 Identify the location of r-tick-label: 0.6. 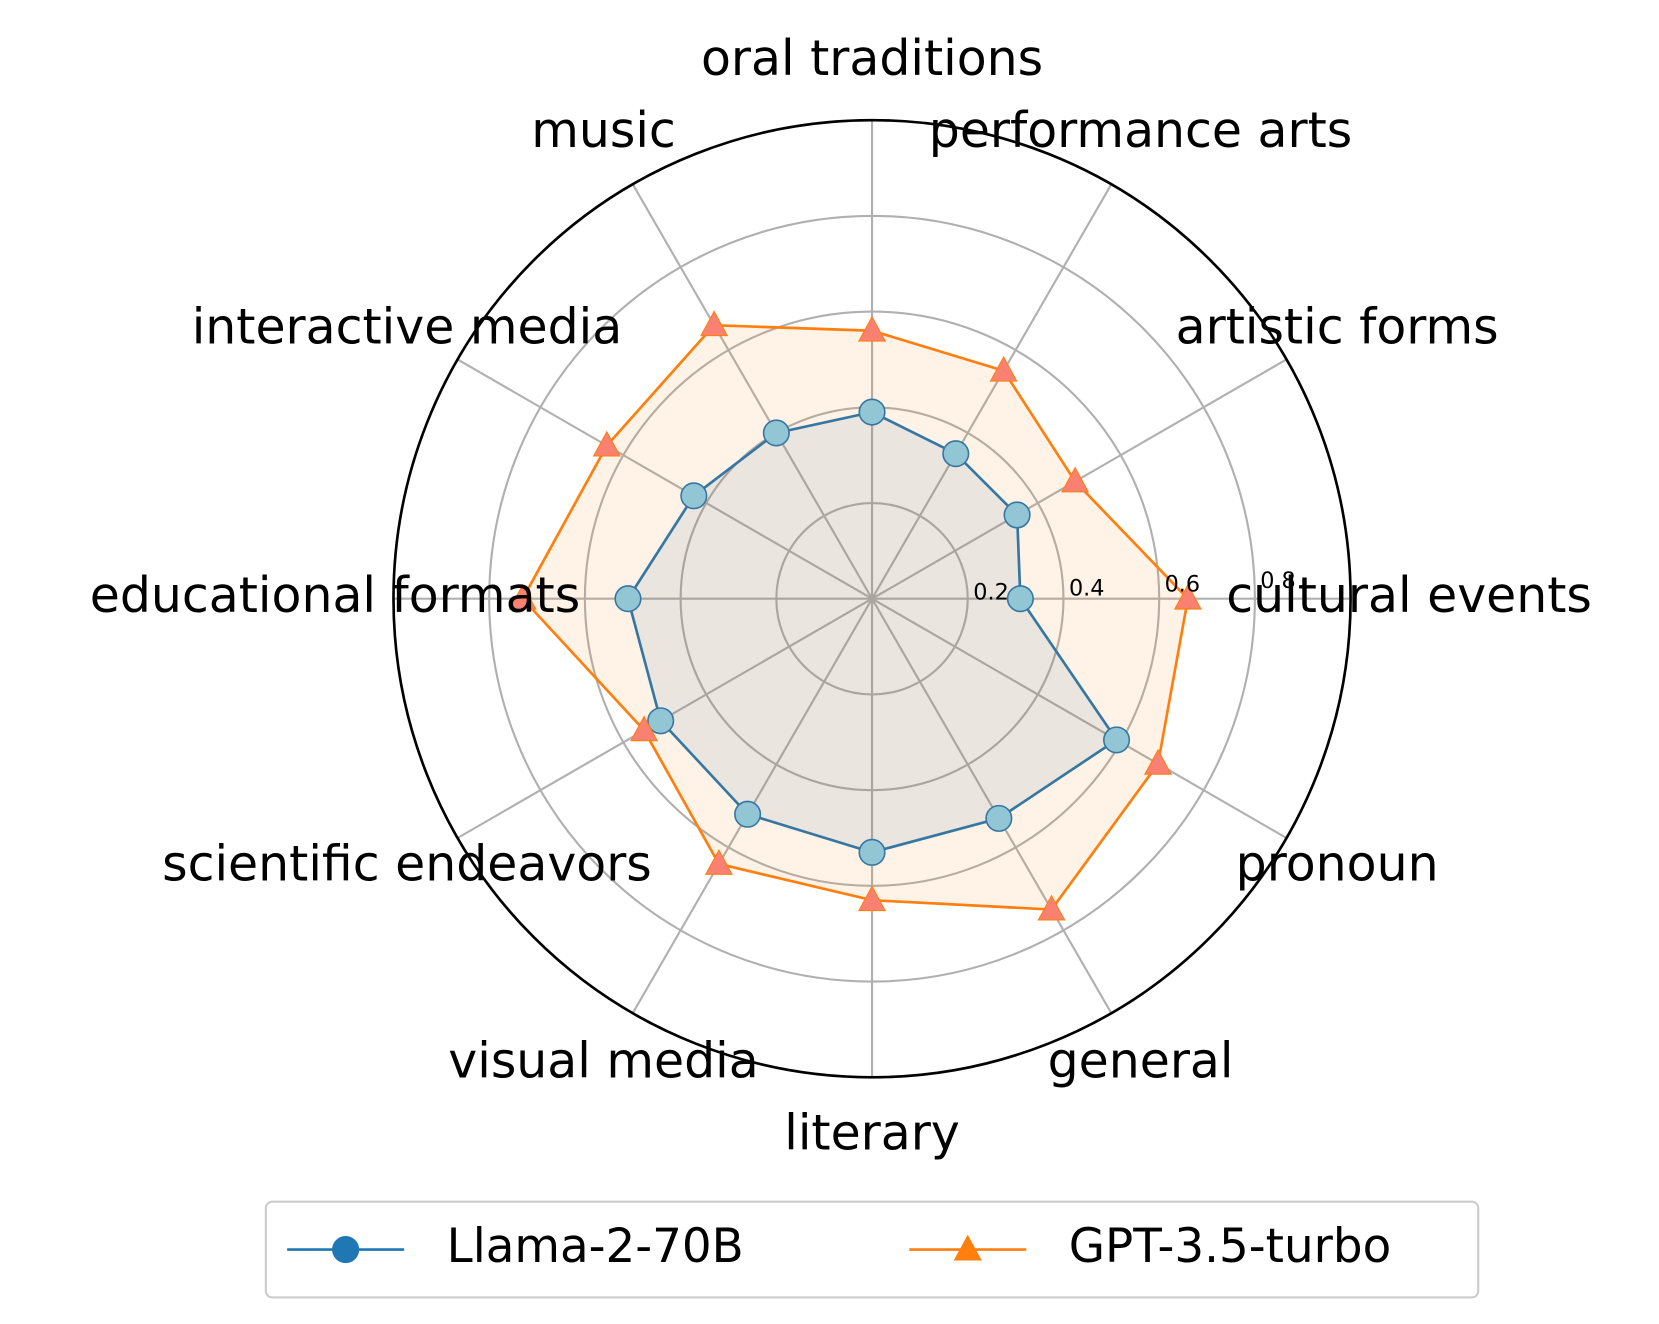
(1183, 585).